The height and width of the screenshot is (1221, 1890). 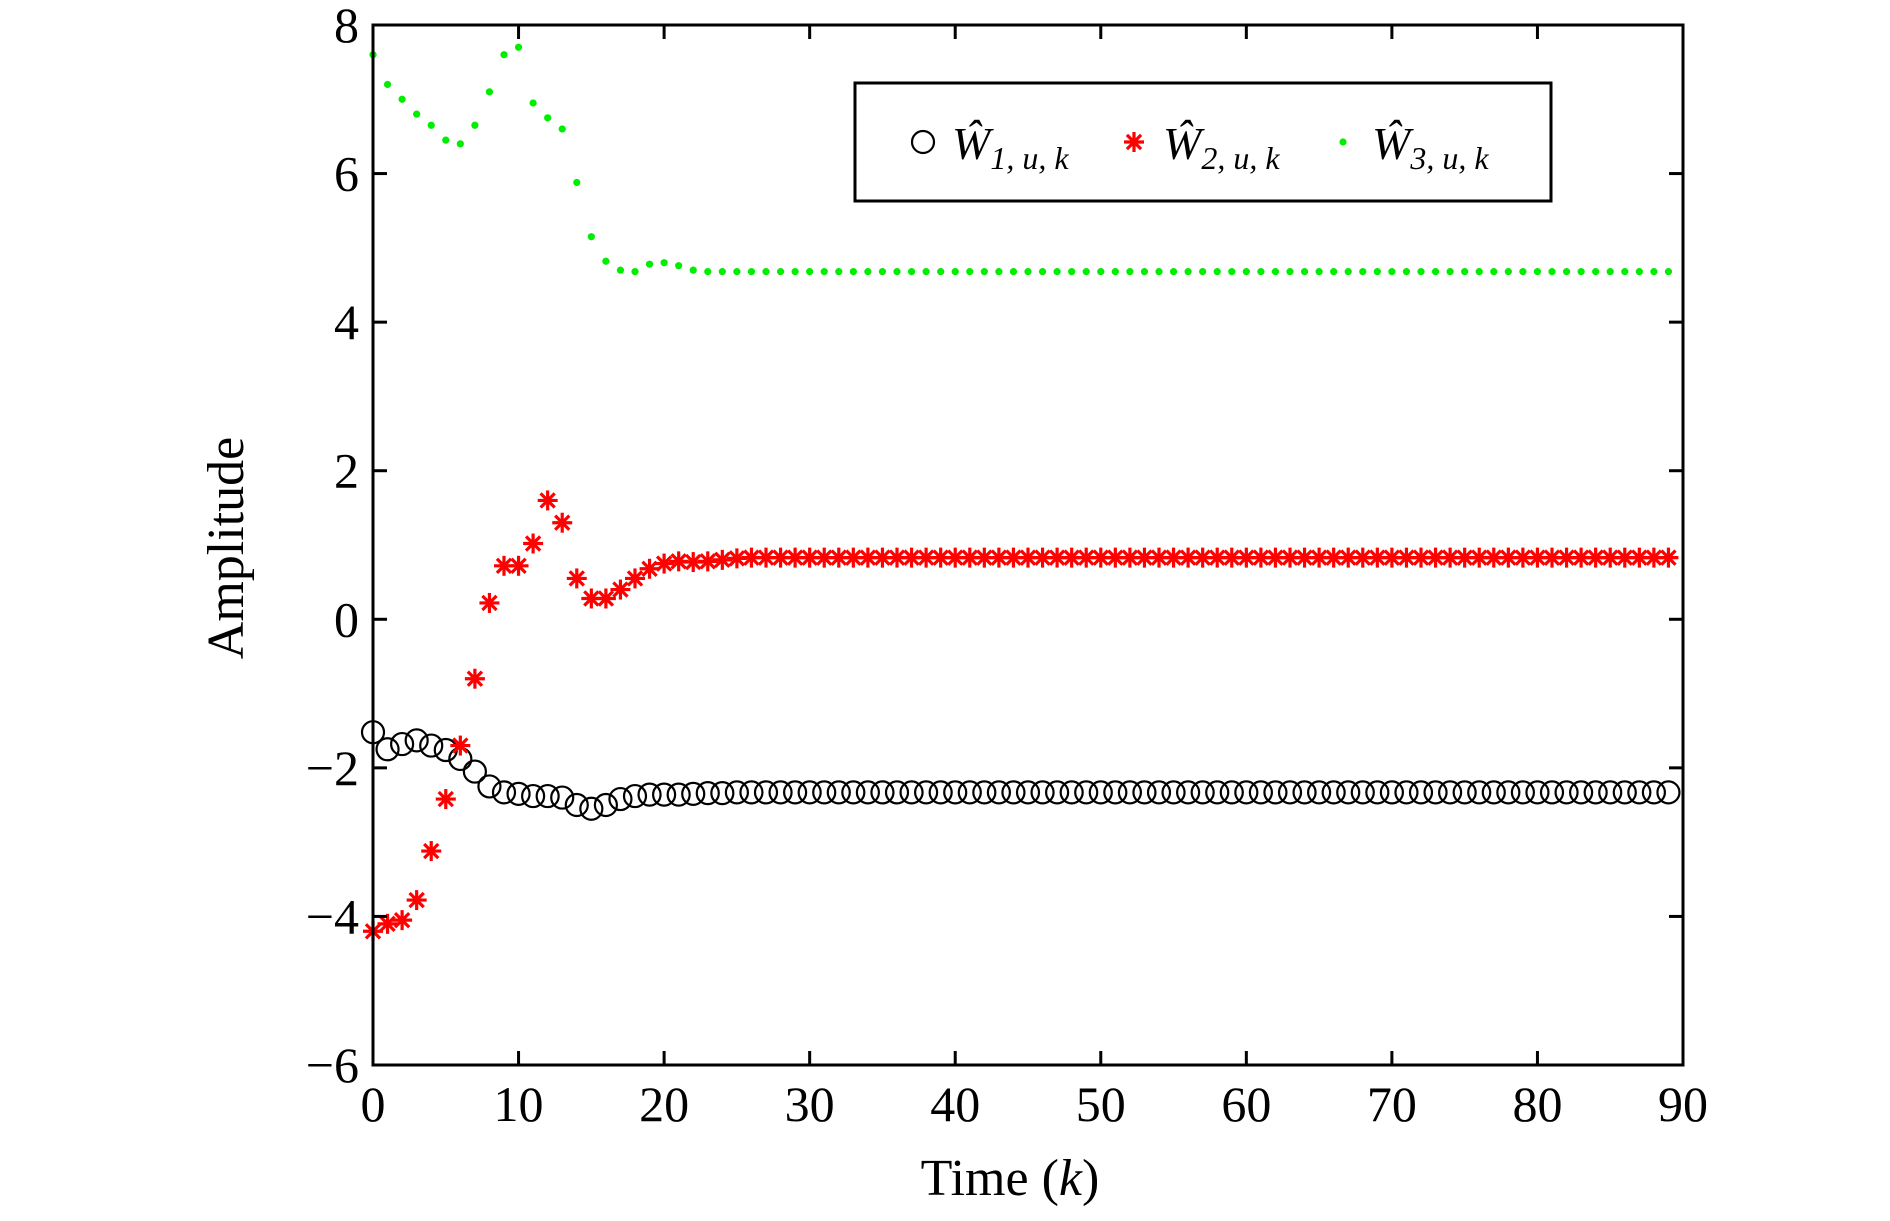 I want to click on legend-marker-w2, so click(x=1134, y=142).